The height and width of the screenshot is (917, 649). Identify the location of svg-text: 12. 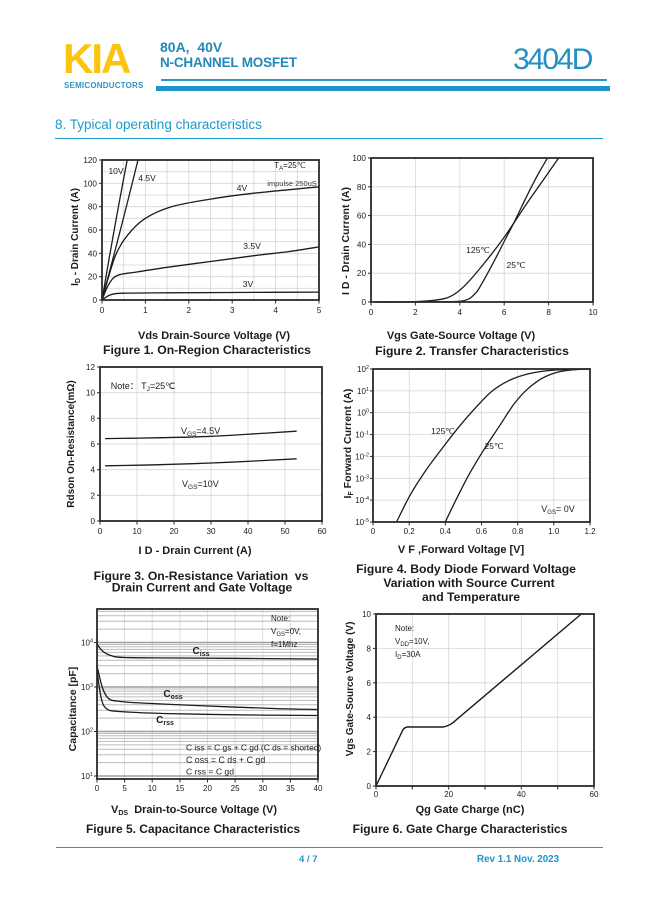
(91, 367).